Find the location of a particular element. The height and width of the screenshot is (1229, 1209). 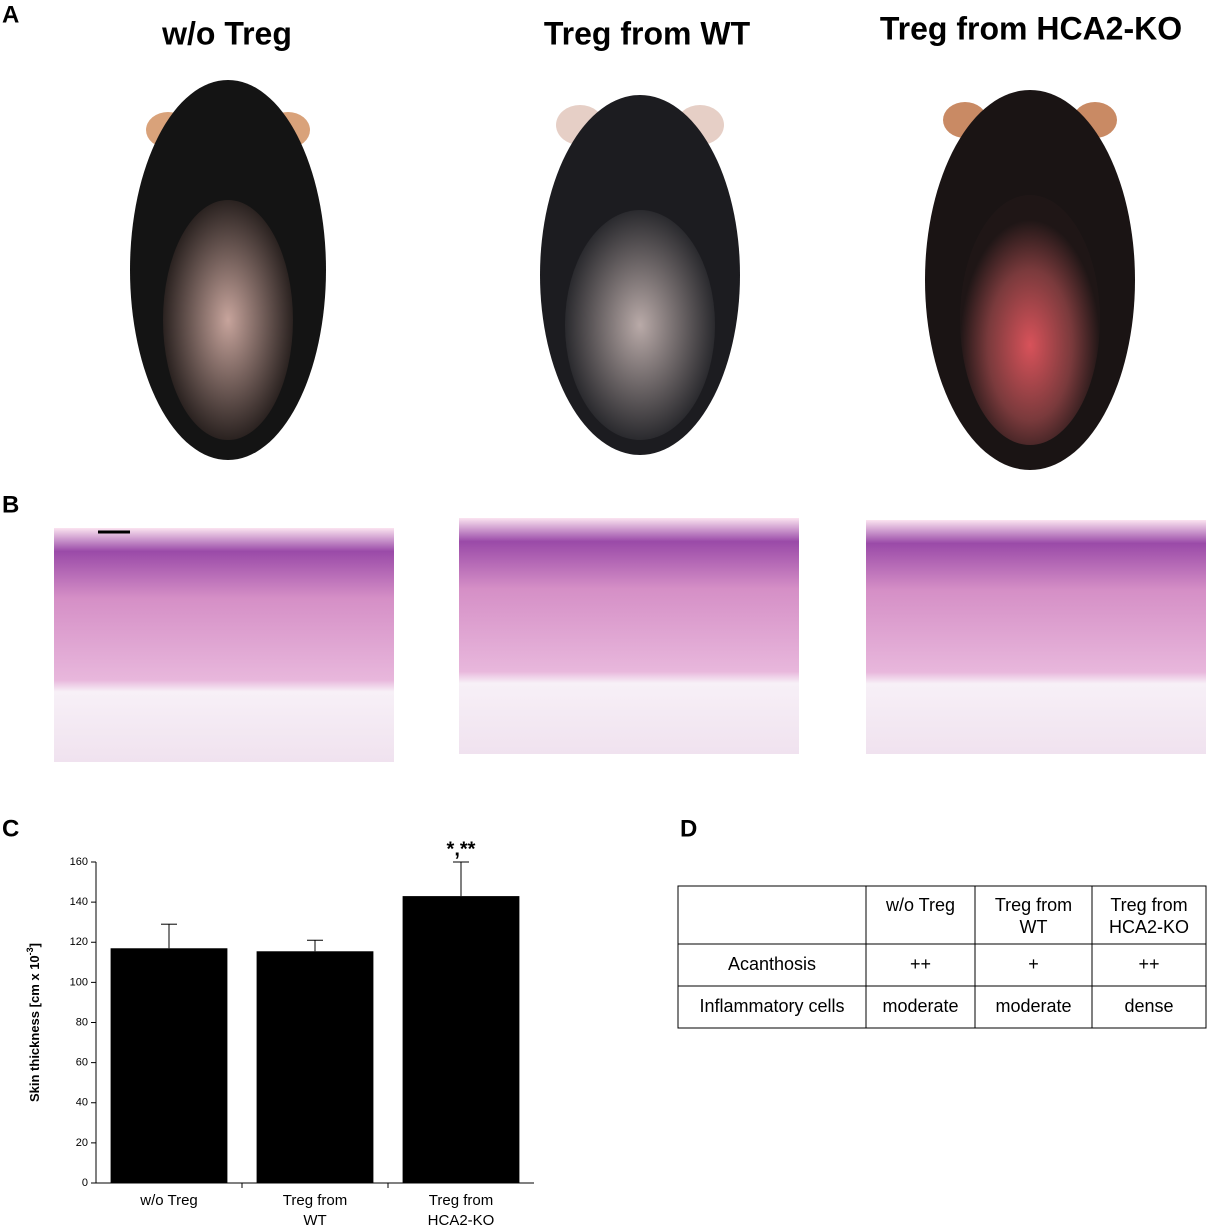

table-header: WT is located at coordinates (1034, 927).